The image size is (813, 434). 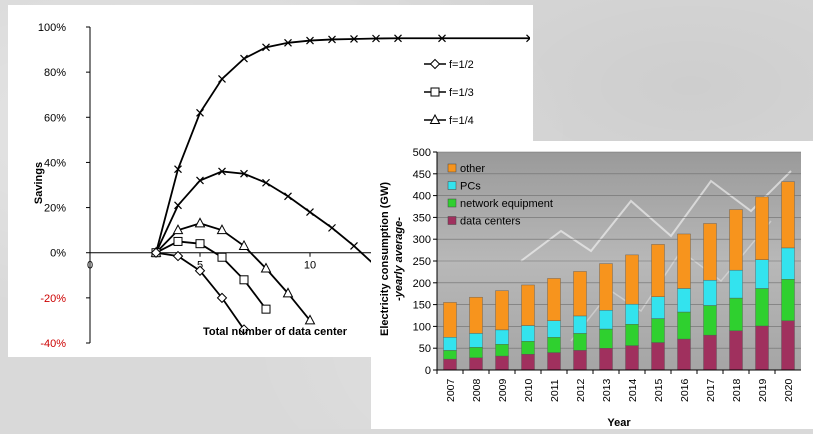 What do you see at coordinates (422, 218) in the screenshot?
I see `electricity-y-tick-label: 350` at bounding box center [422, 218].